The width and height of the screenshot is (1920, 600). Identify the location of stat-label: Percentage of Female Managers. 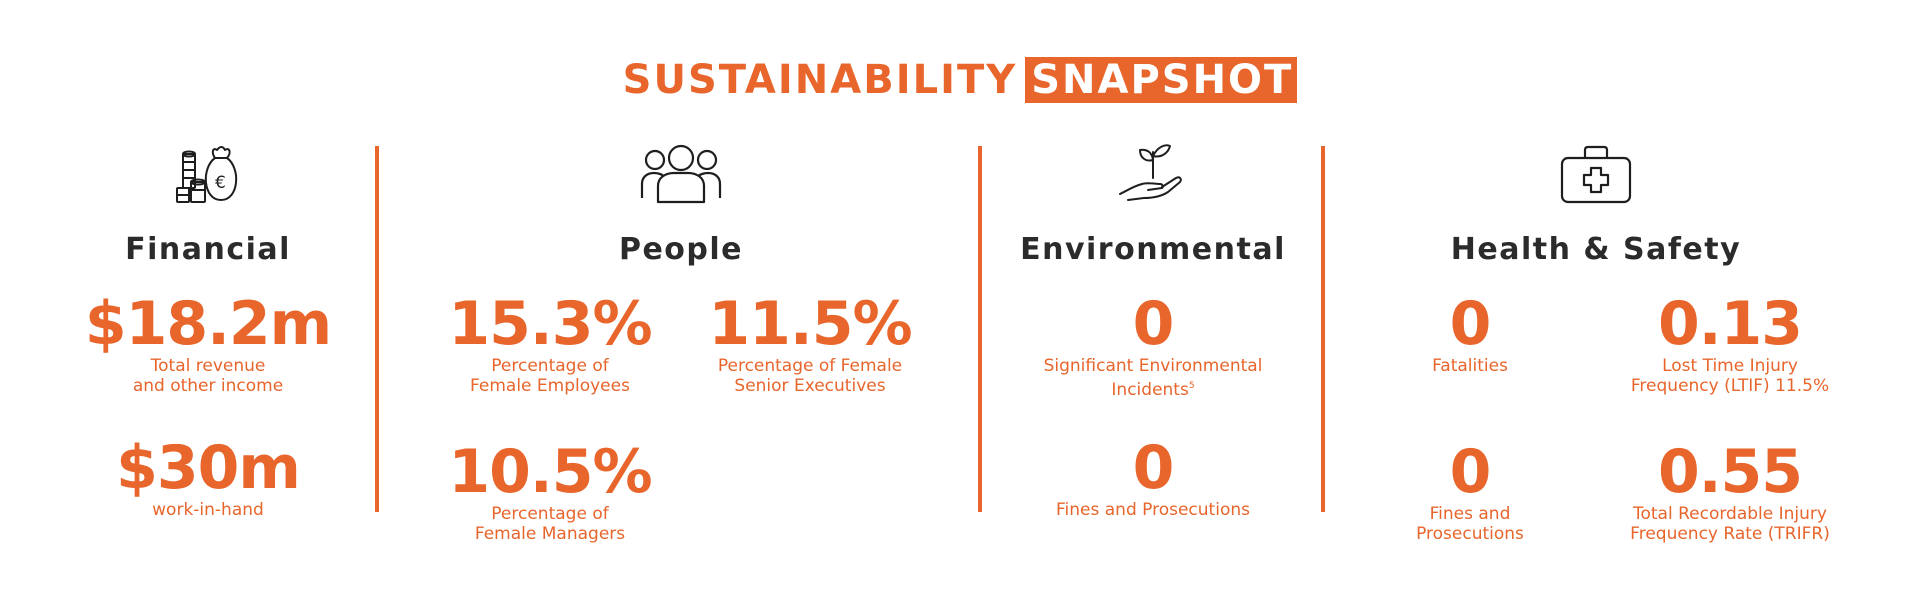
(550, 524).